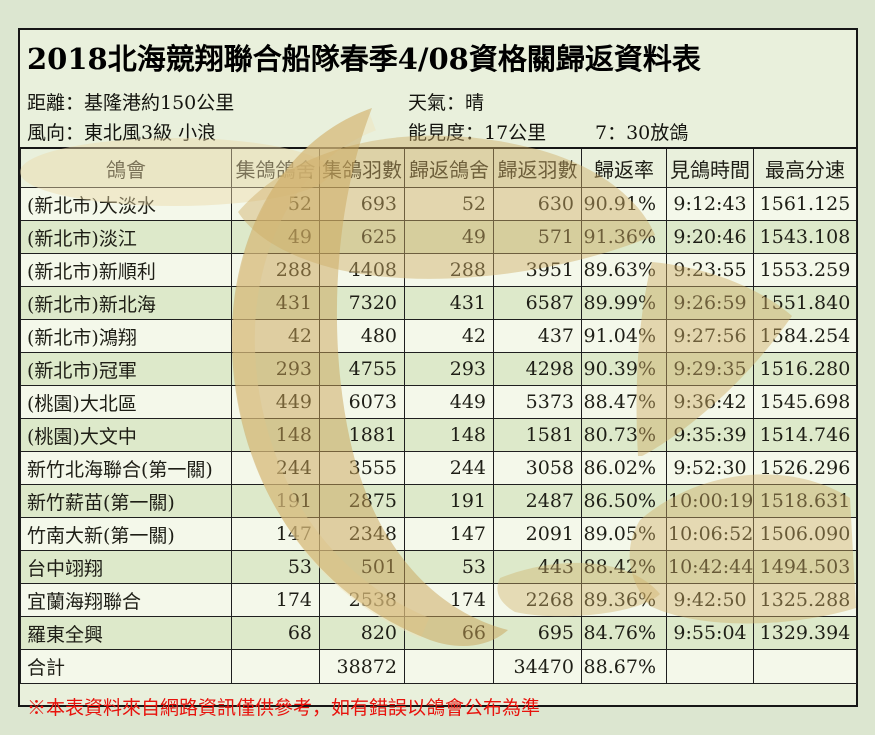  What do you see at coordinates (537, 567) in the screenshot?
I see `cell-returned-birds: 443` at bounding box center [537, 567].